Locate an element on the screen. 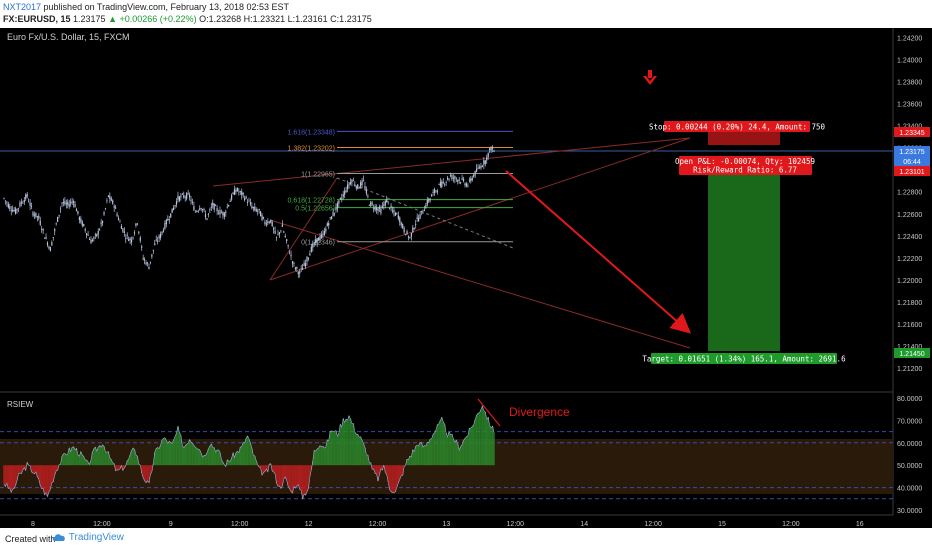 This screenshot has height=550, width=932. loss-zone is located at coordinates (744, 138).